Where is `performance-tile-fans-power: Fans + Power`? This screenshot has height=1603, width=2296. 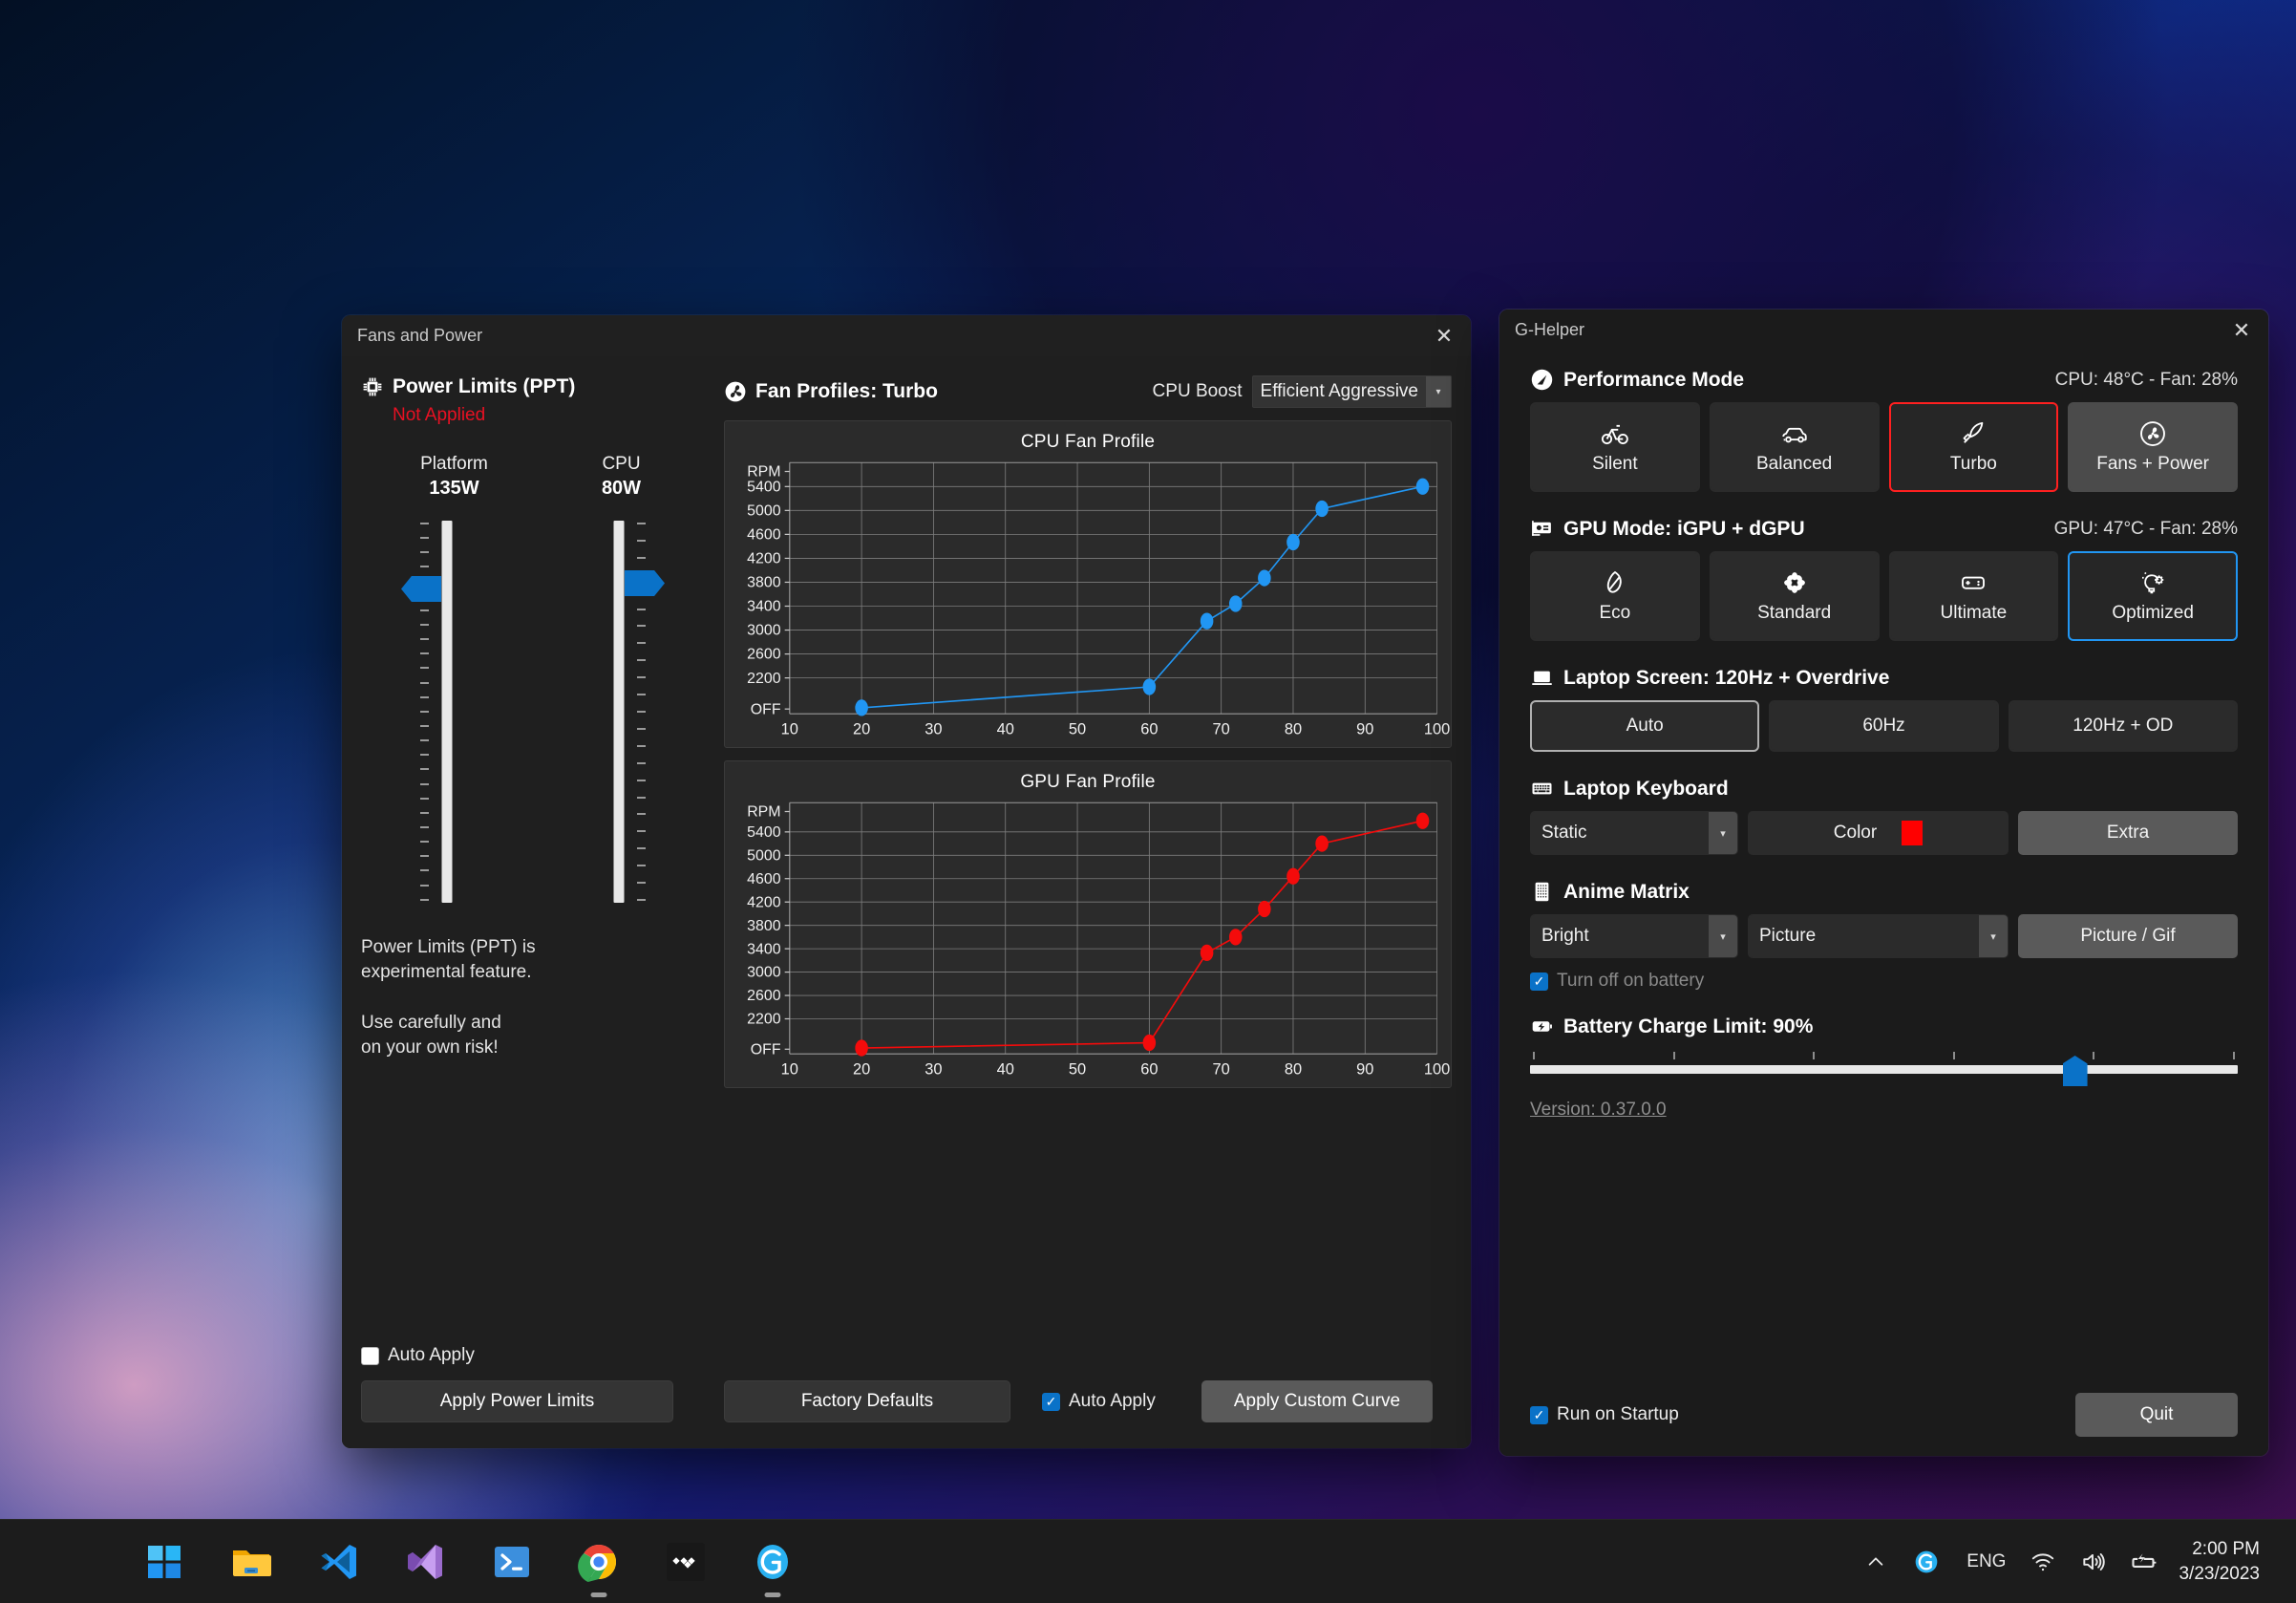
performance-tile-fans-power: Fans + Power is located at coordinates (2153, 447).